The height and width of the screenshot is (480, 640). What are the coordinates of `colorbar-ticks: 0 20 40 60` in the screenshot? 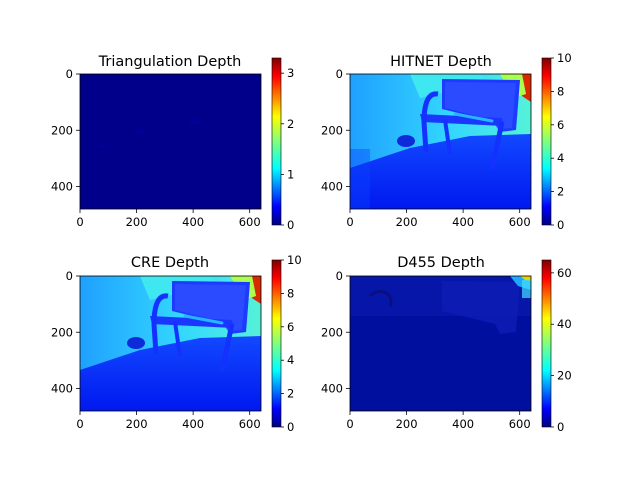 It's located at (561, 350).